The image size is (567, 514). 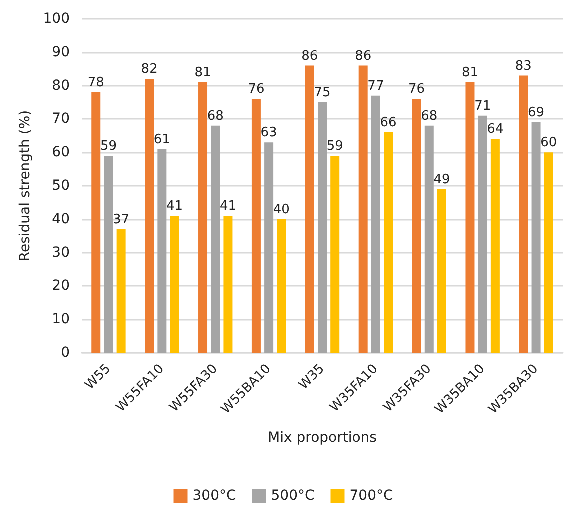 I want to click on y-tick-label: 40, so click(x=61, y=219).